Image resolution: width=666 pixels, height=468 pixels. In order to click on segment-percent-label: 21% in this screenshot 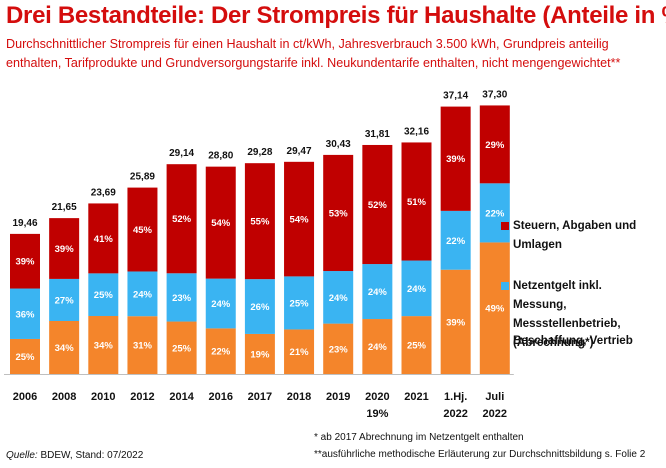, I will do `click(300, 352)`.